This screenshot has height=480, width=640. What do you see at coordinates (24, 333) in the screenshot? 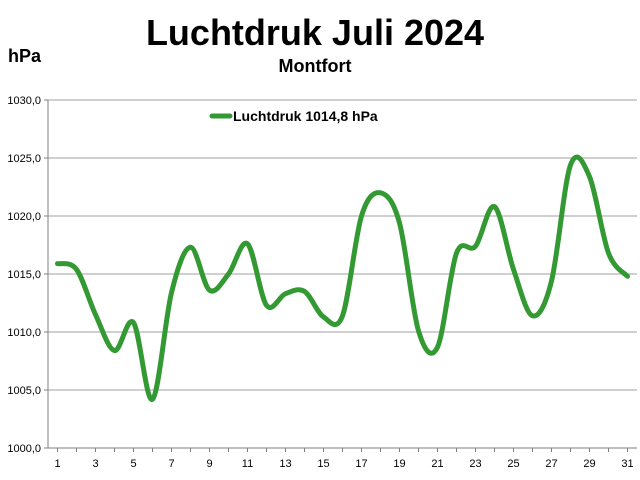
I see `y-tick-label: 1010,0` at bounding box center [24, 333].